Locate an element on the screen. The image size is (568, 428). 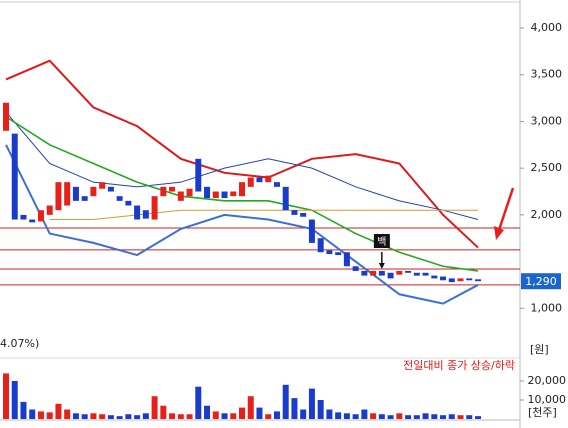
annotation-arrowhead is located at coordinates (499, 233).